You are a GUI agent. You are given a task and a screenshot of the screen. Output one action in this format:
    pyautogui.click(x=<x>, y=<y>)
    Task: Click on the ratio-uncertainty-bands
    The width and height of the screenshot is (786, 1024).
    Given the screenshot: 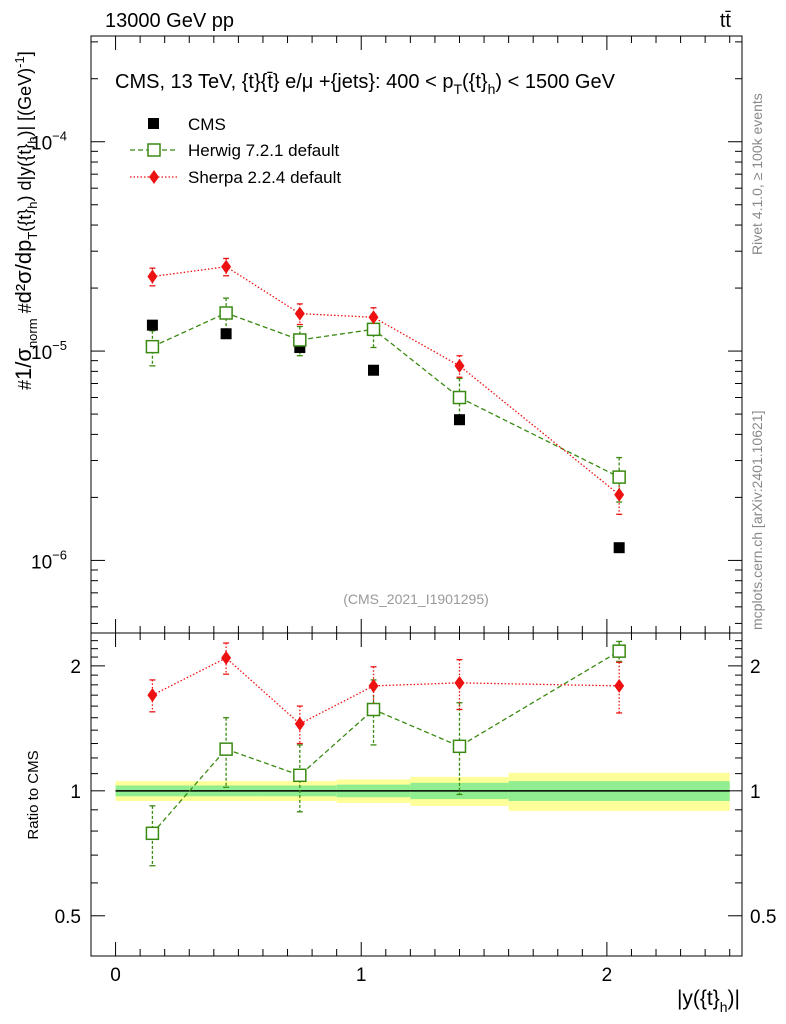 What is the action you would take?
    pyautogui.click(x=422, y=791)
    